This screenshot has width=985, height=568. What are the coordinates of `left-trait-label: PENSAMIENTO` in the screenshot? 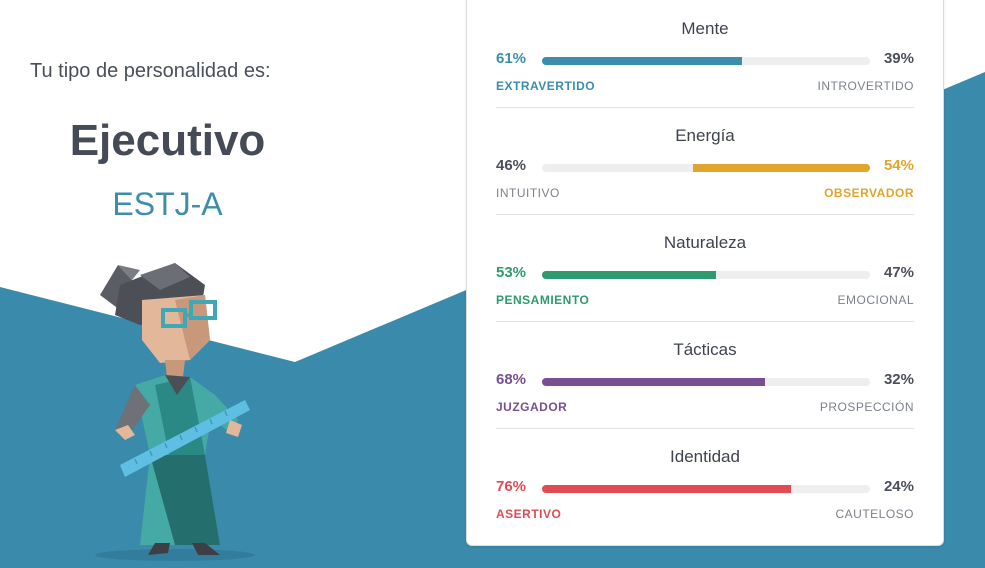 It's located at (543, 300).